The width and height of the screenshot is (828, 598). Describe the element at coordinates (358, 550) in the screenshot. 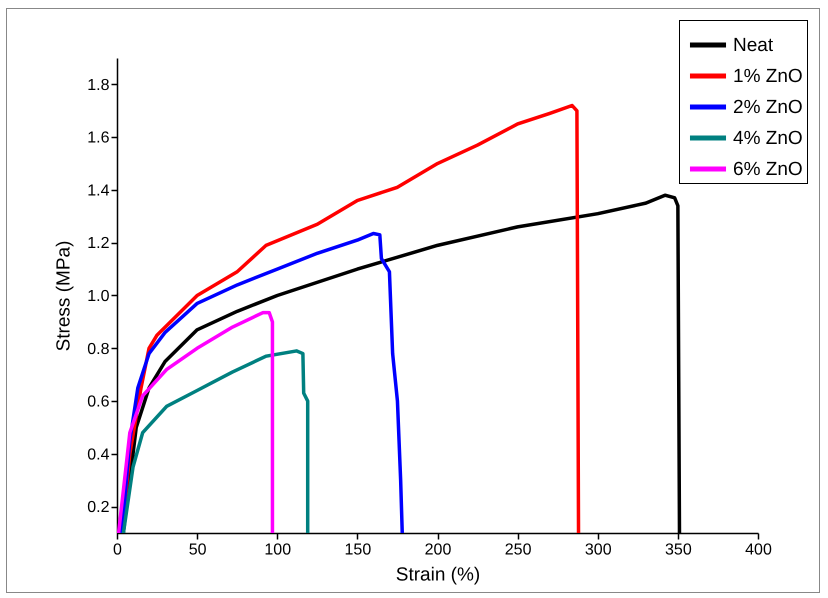

I see `x-tick-label: 150` at that location.